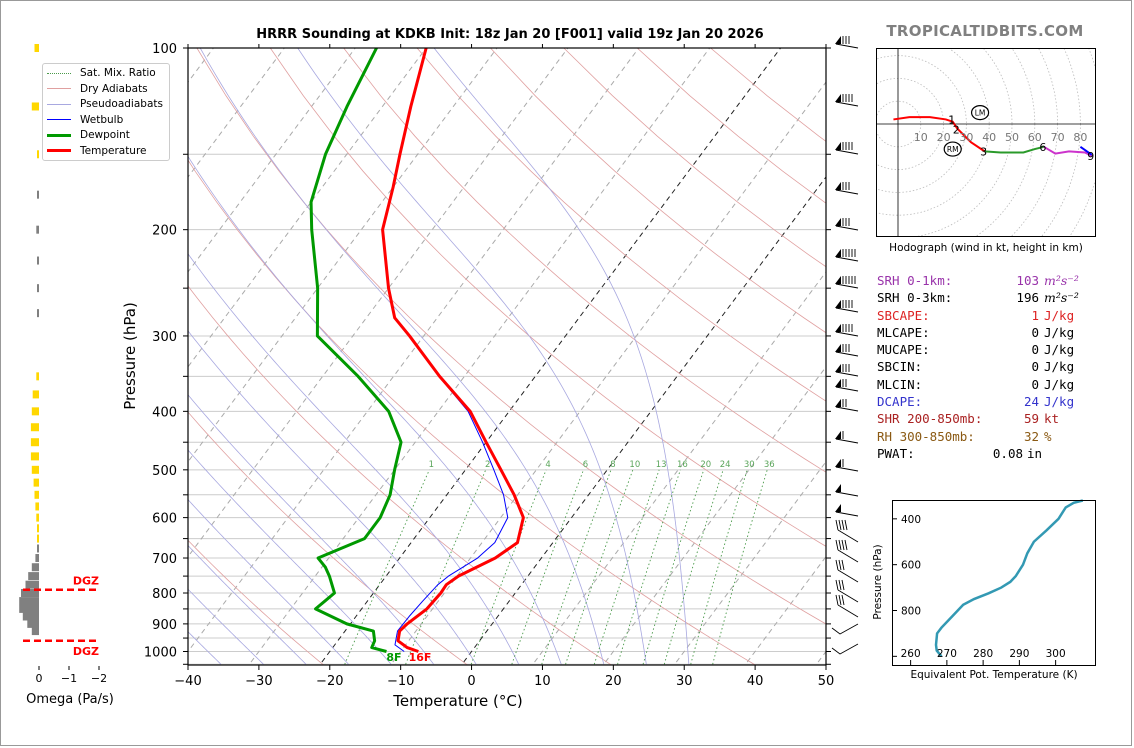  What do you see at coordinates (900, 402) in the screenshot?
I see `stat-label: DCAPE:` at bounding box center [900, 402].